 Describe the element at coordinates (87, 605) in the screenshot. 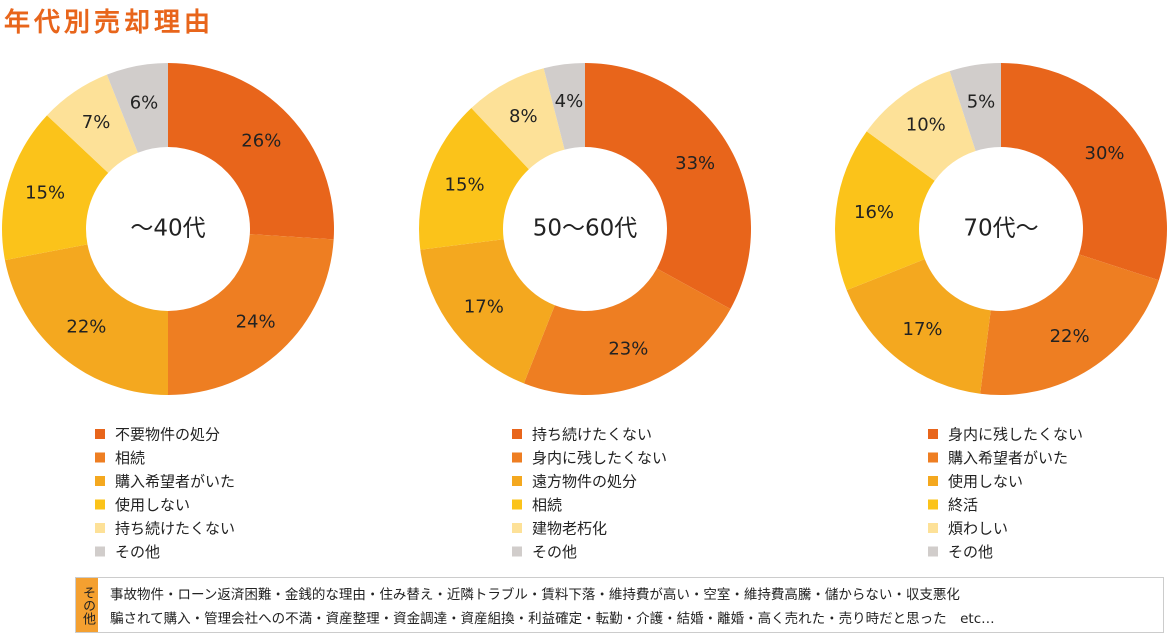

I see `note-label: その他` at that location.